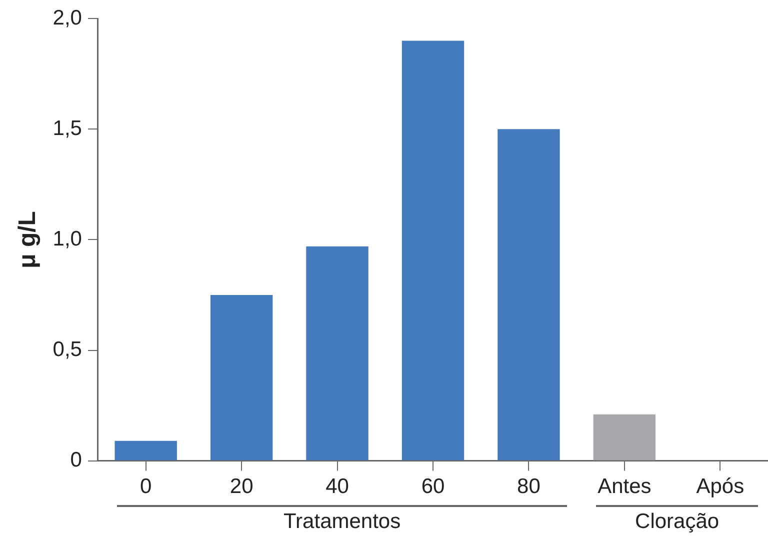  Describe the element at coordinates (528, 486) in the screenshot. I see `x-tick-label: 80` at that location.